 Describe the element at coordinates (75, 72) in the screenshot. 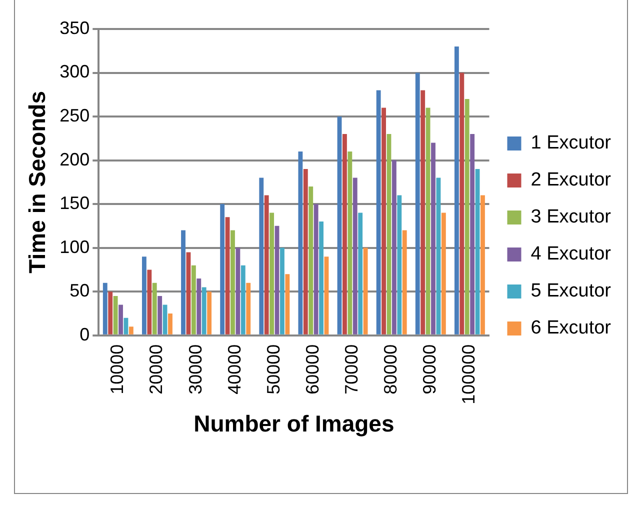

I see `y-tick-label: 300` at that location.